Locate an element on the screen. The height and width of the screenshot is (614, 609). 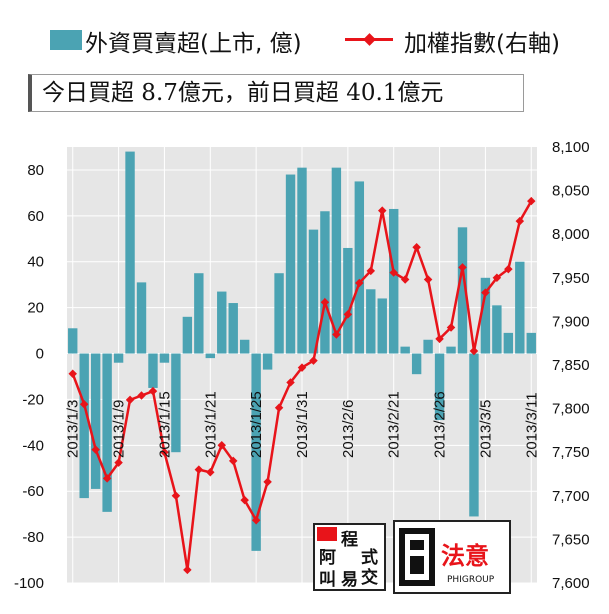
y-right-tick-label: 7,950 is located at coordinates (571, 278).